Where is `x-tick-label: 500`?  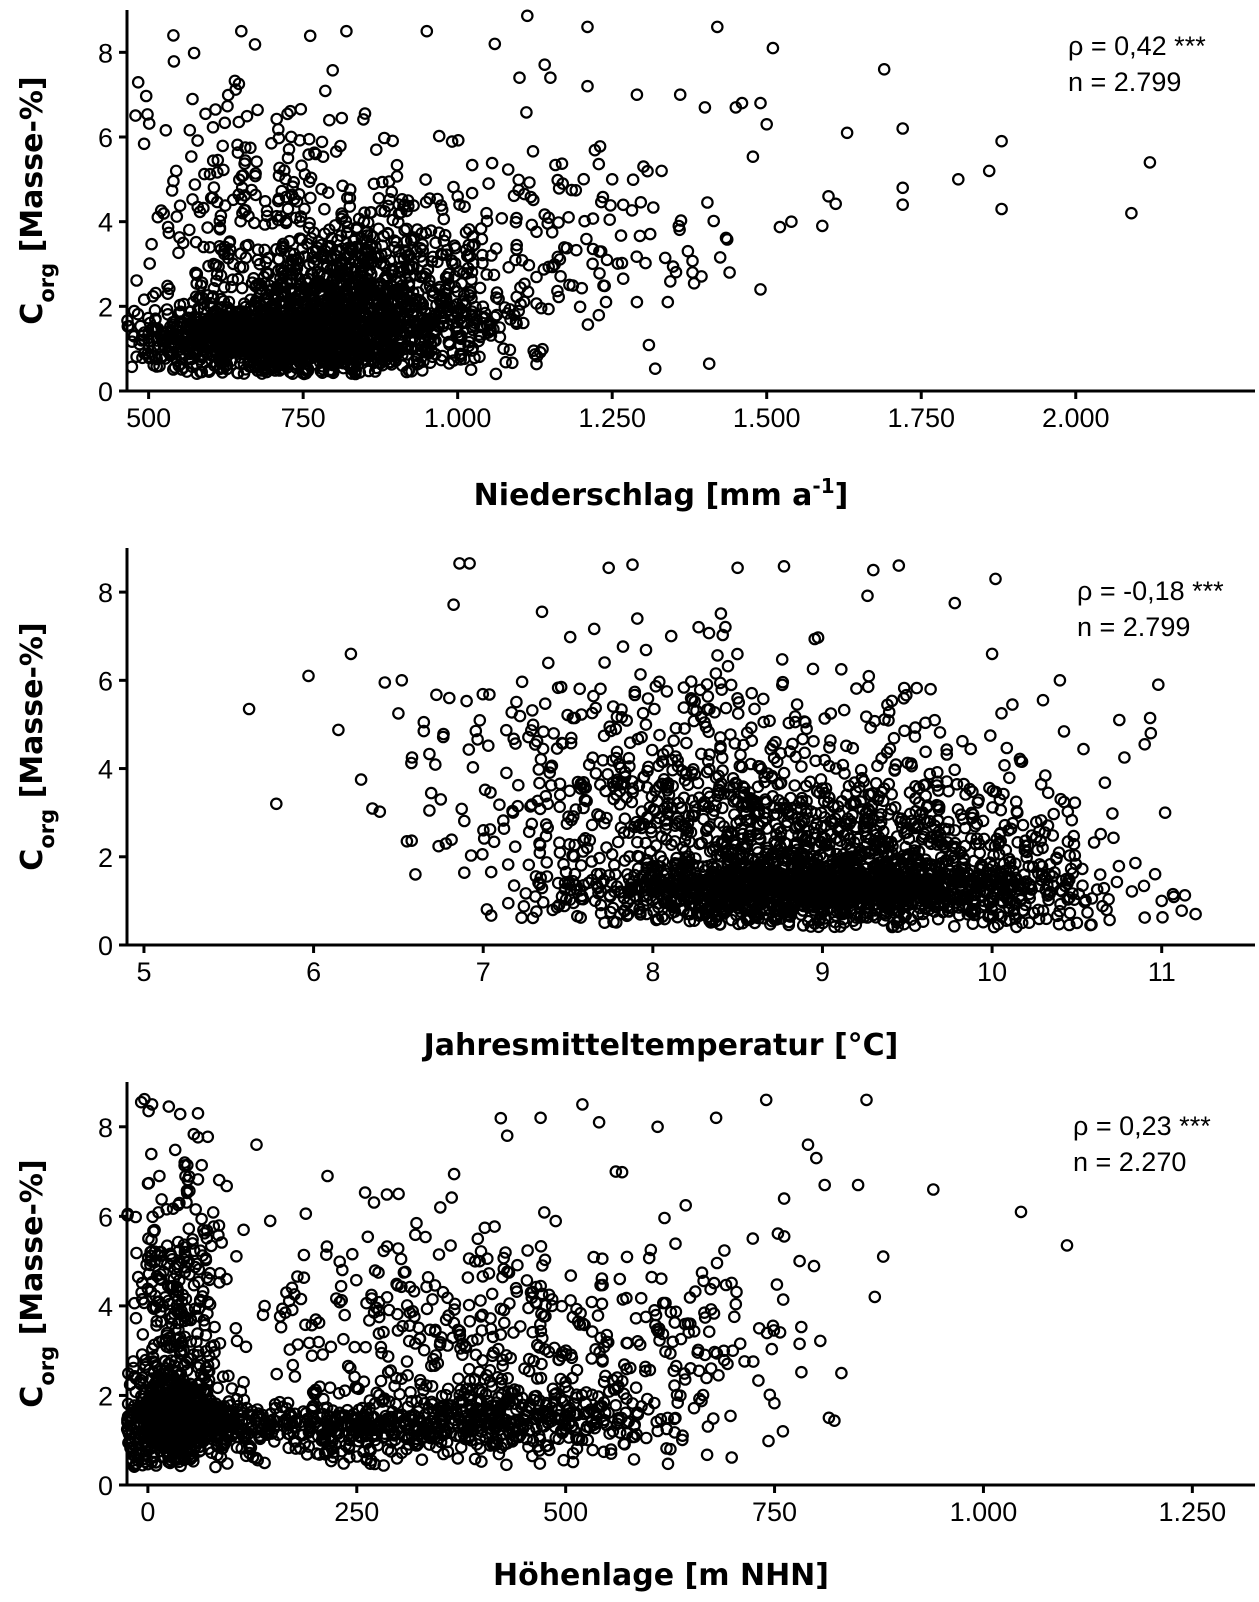
x-tick-label: 500 is located at coordinates (148, 418).